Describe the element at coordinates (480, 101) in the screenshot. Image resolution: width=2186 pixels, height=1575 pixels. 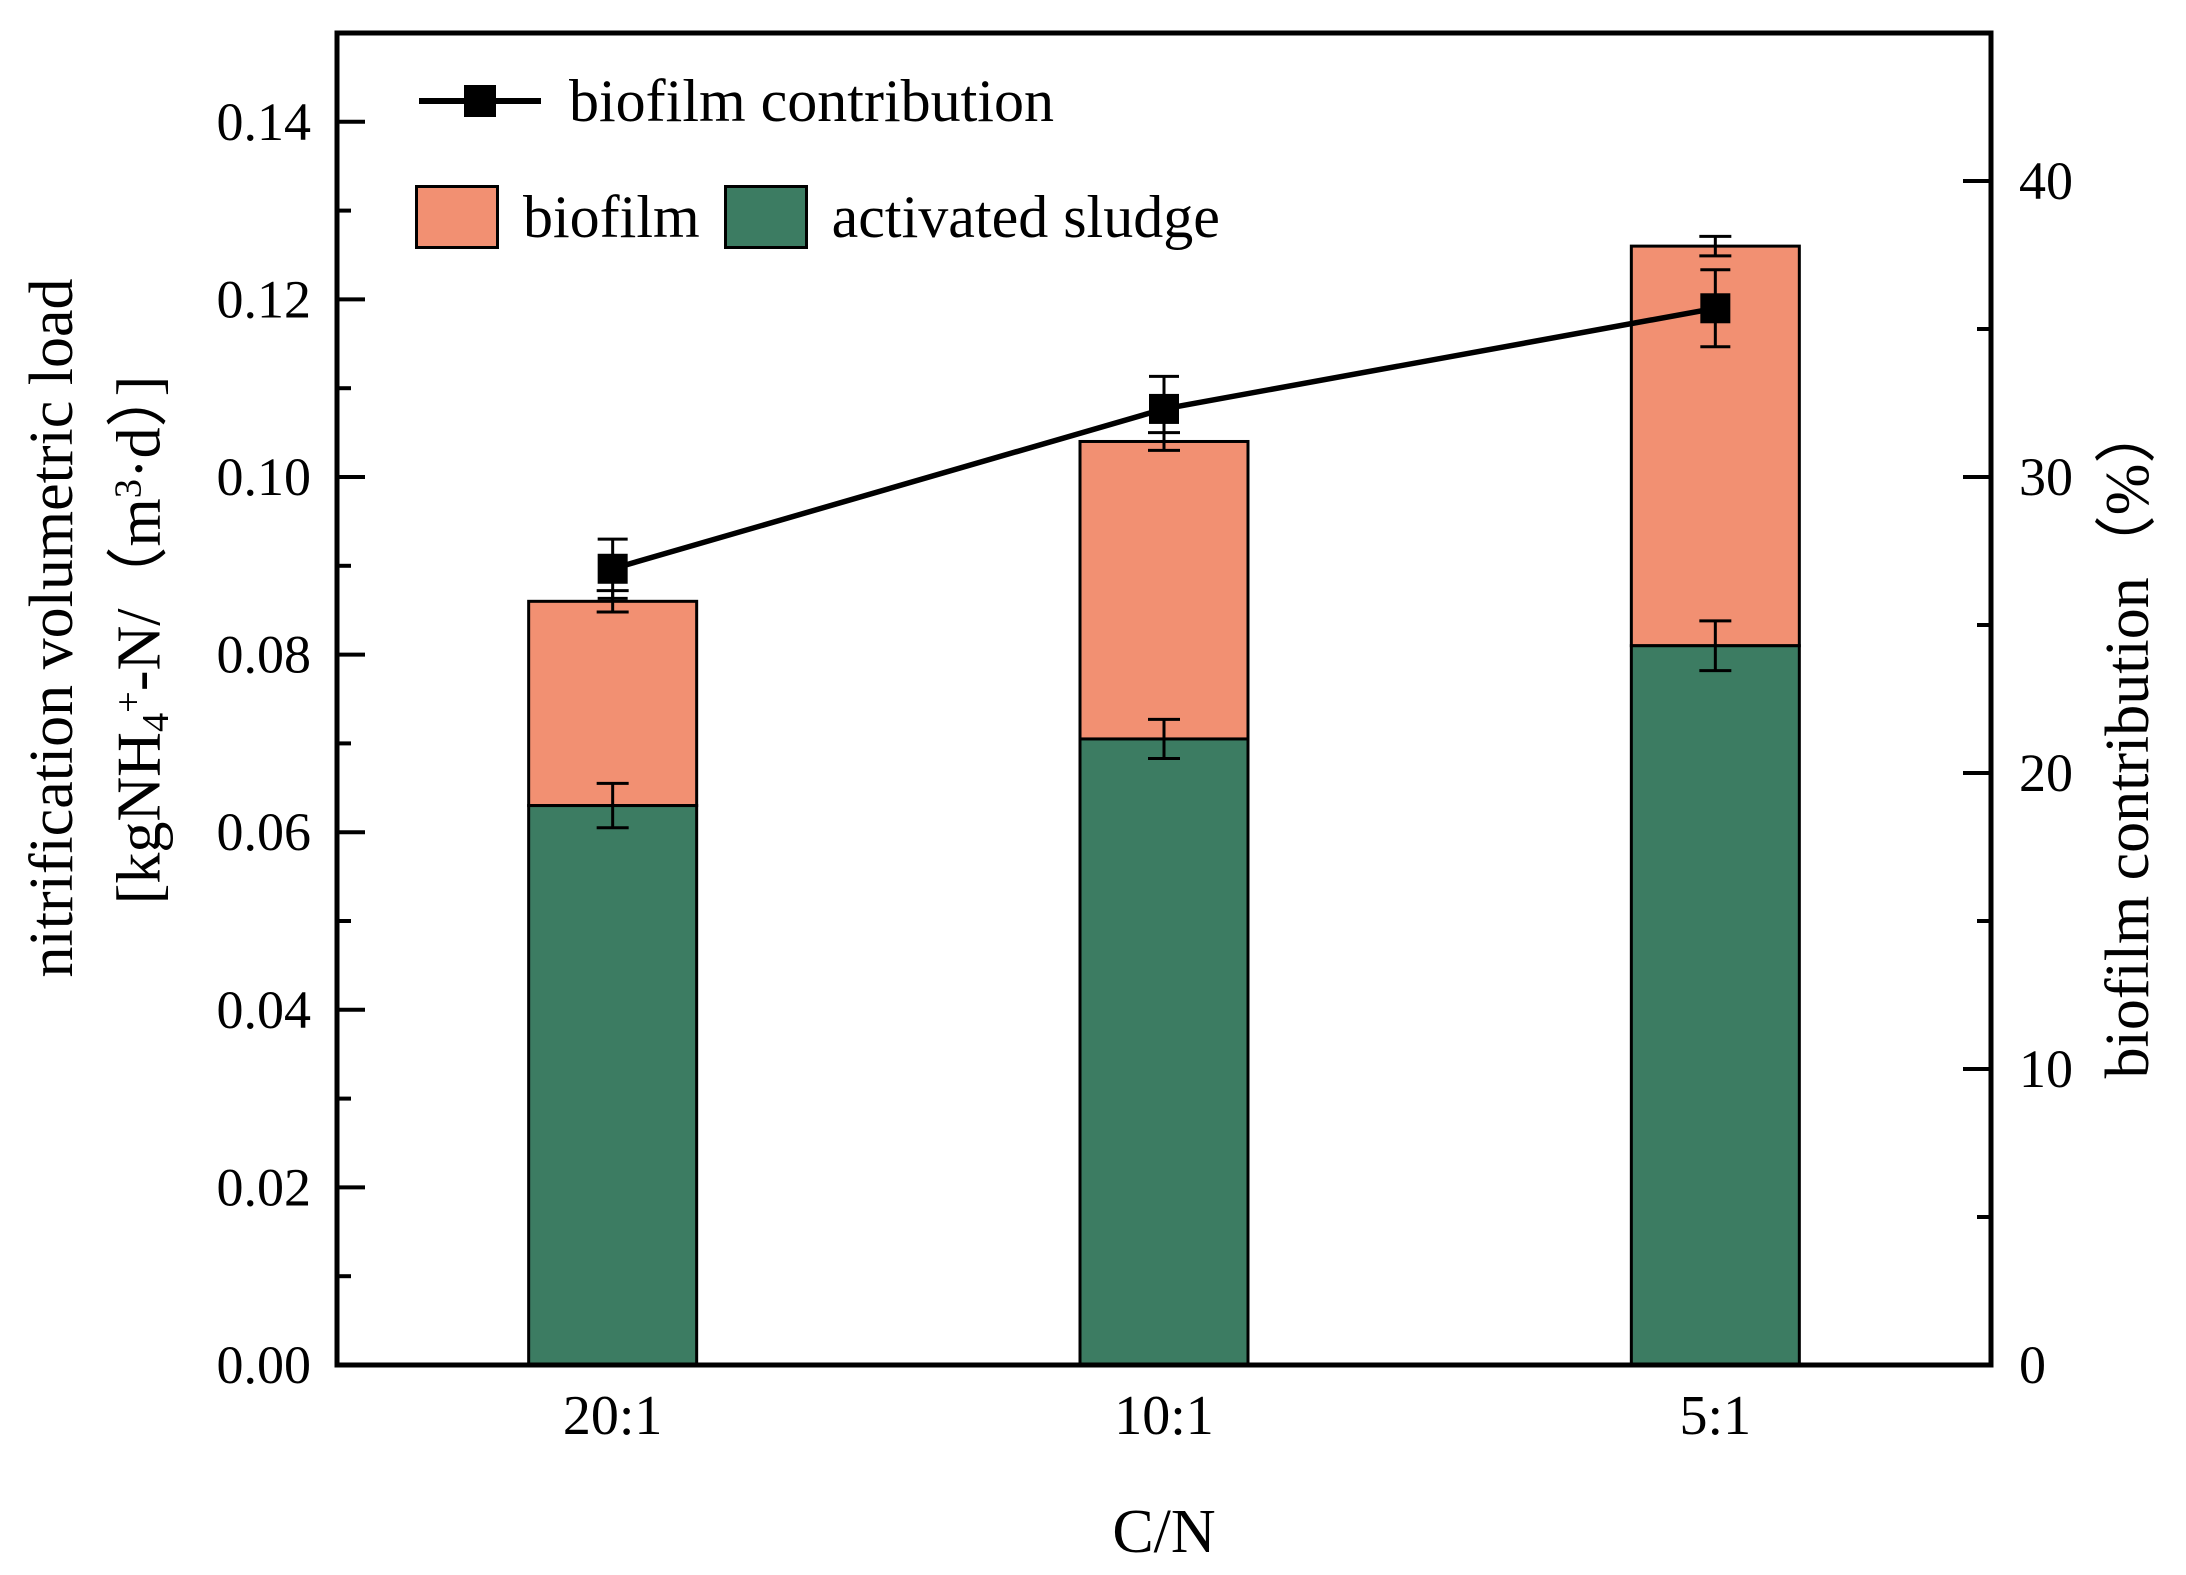
I see `line-square-marker-icon` at that location.